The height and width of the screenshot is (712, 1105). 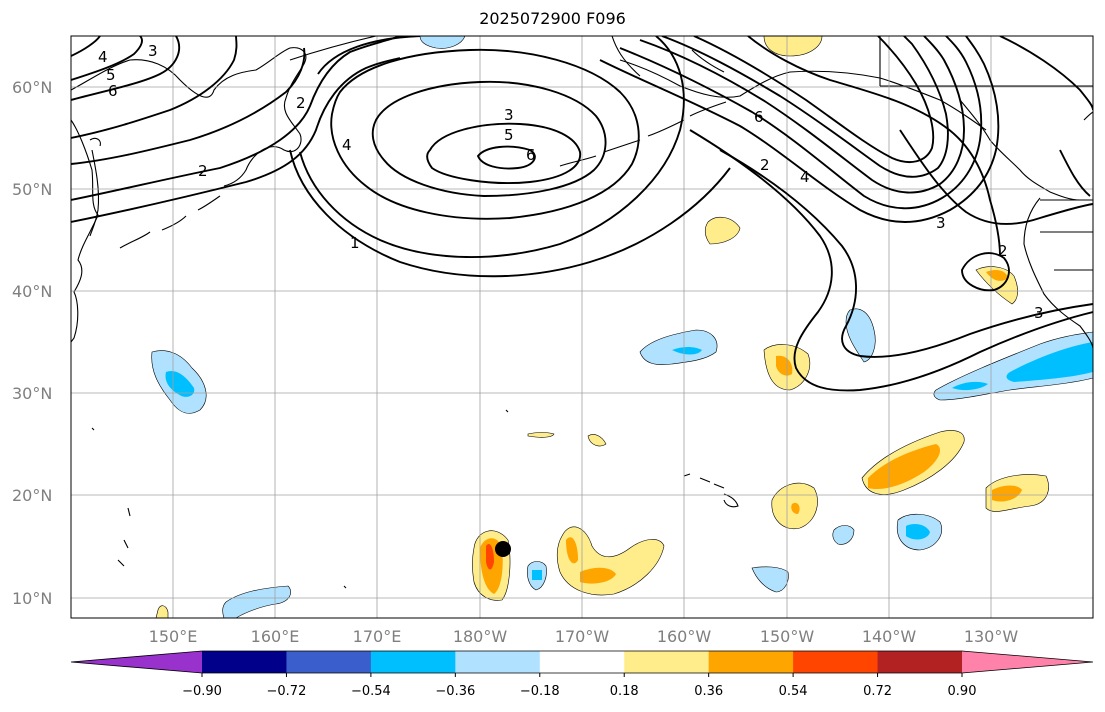 I want to click on coastline-sakhalin, so click(x=94, y=193).